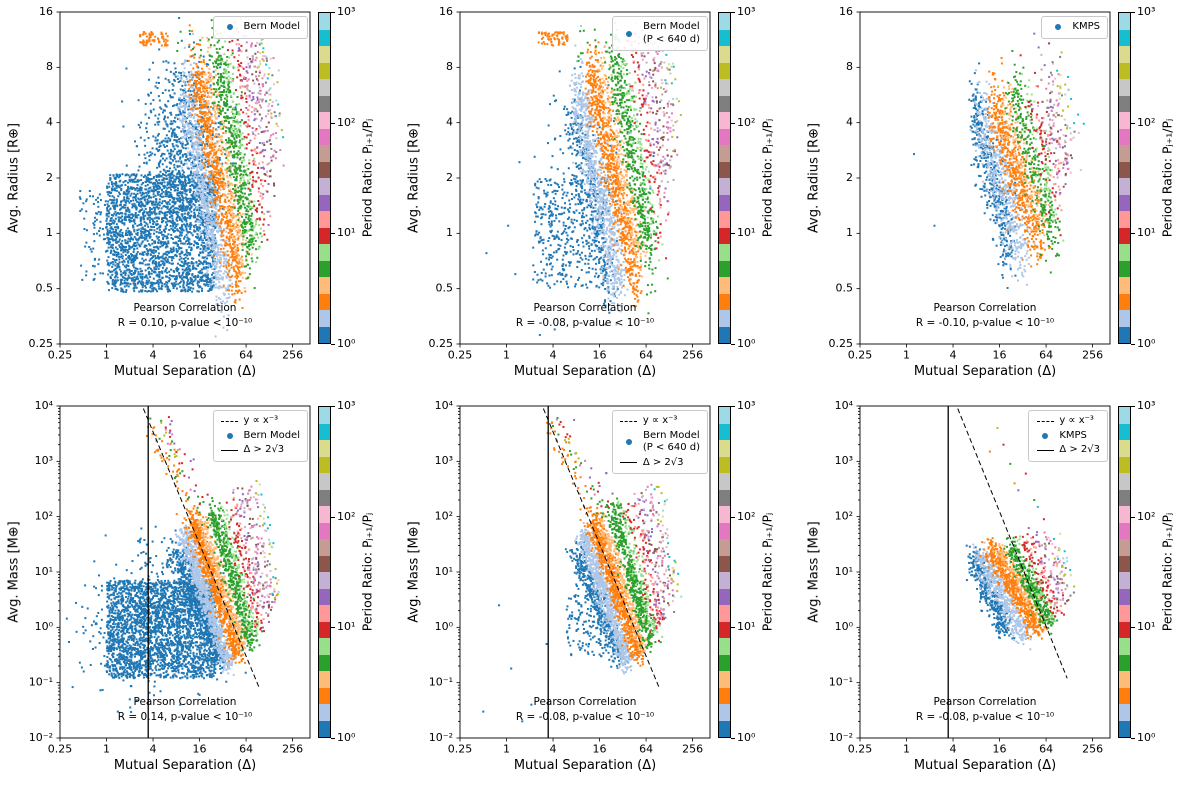 The height and width of the screenshot is (789, 1200). I want to click on legend: y ∝ x⁻³ Bern Model Δ > 2√3, so click(260, 436).